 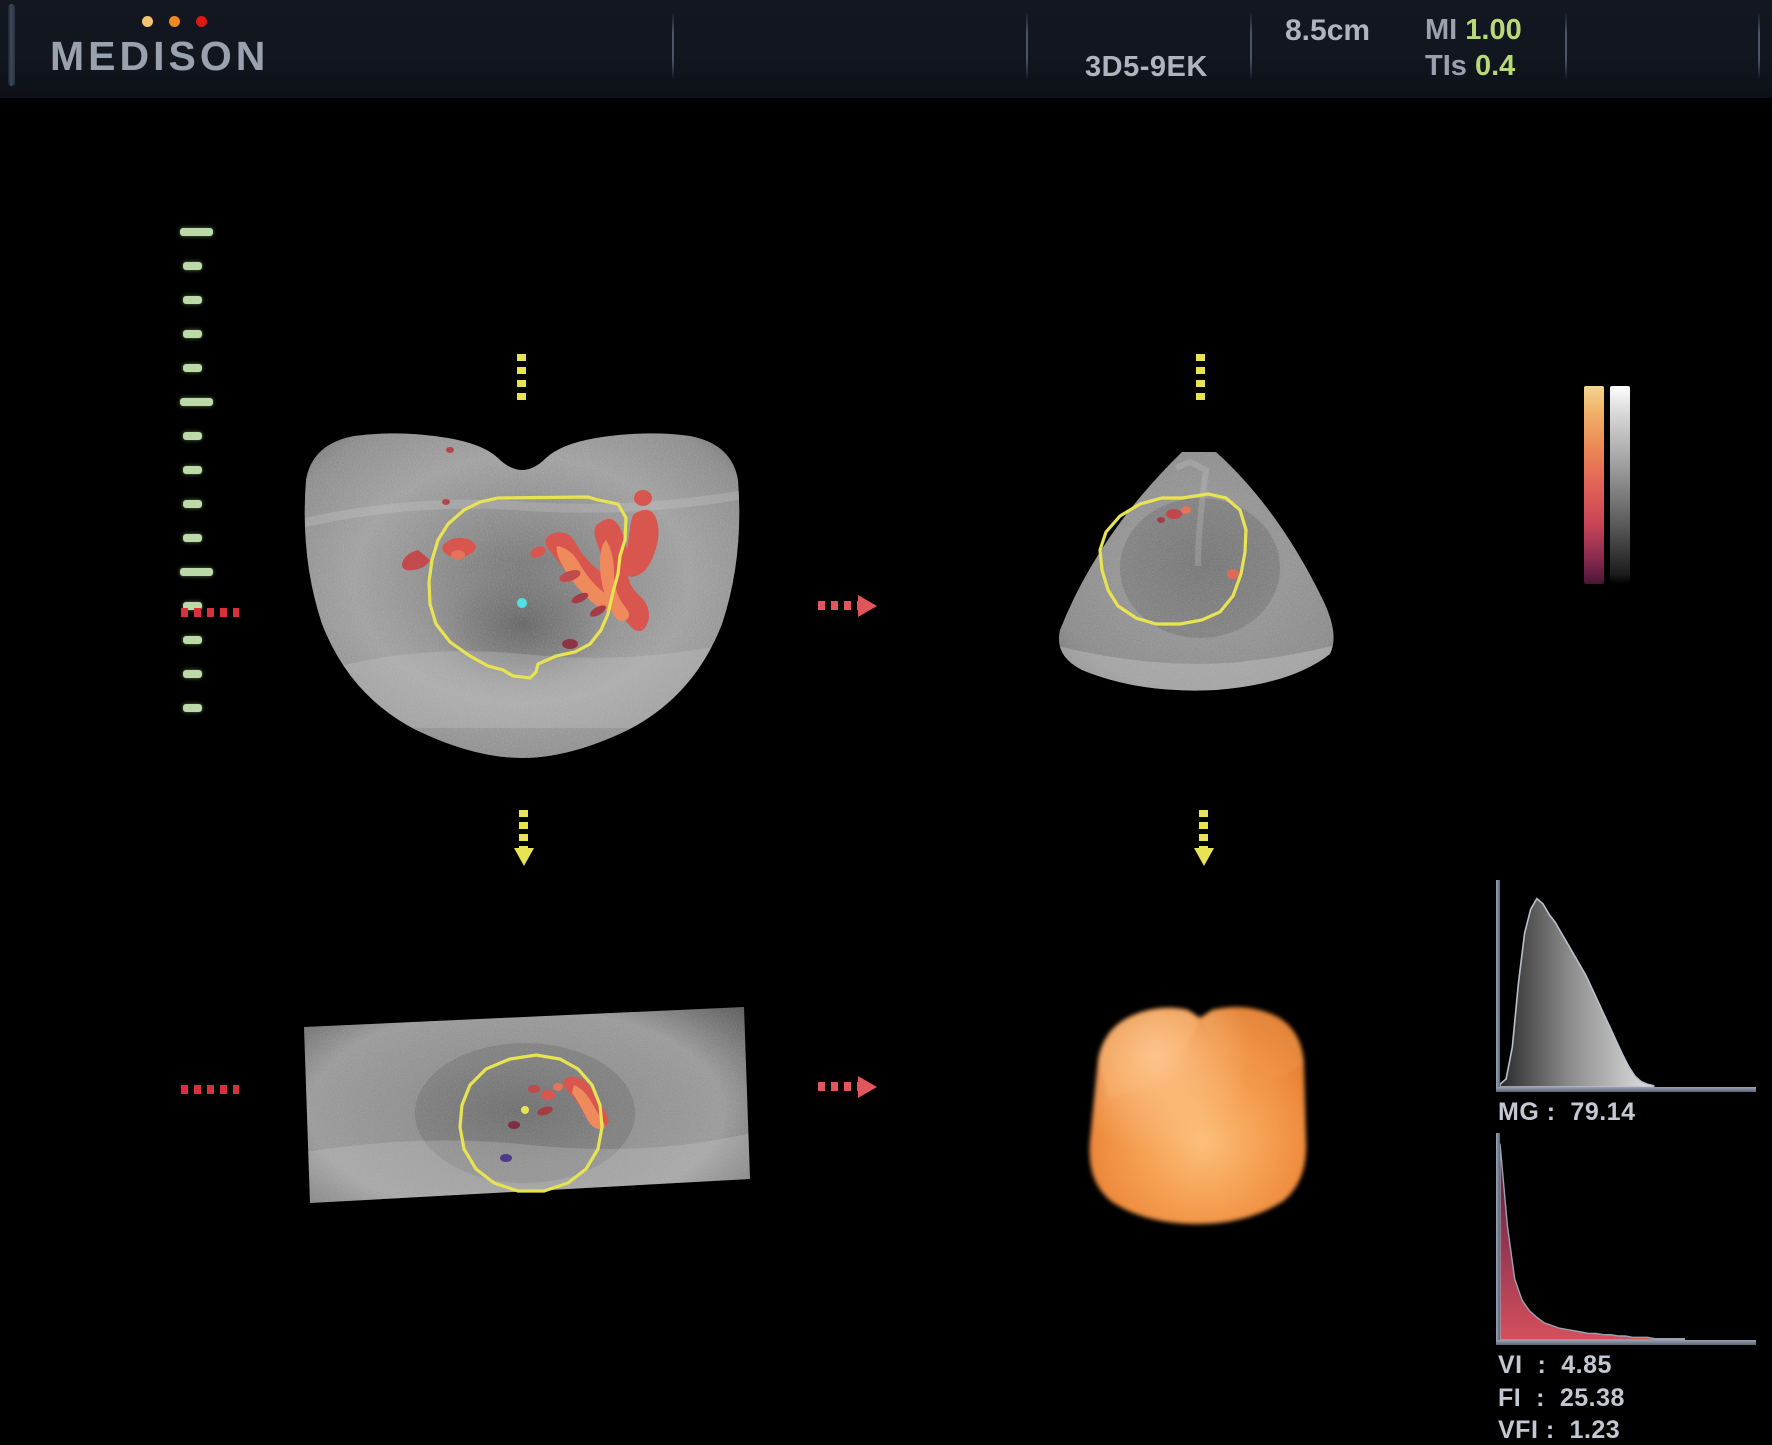 I want to click on tis-value: 0.4, so click(x=1495, y=66).